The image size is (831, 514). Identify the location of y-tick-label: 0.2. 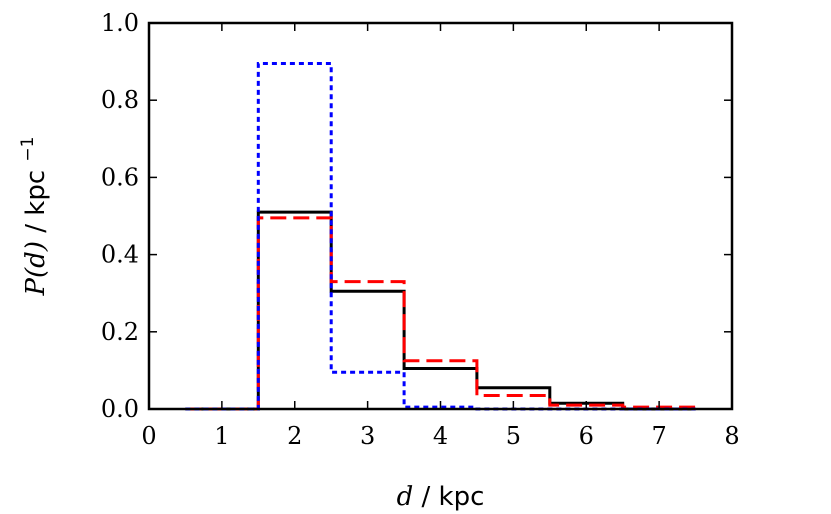
(120, 332).